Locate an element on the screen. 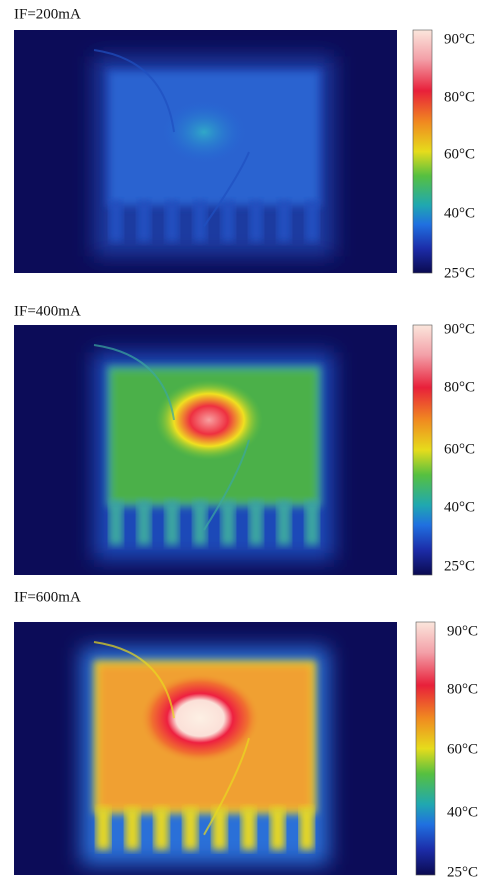  panel-label: IF=200mA is located at coordinates (47, 14).